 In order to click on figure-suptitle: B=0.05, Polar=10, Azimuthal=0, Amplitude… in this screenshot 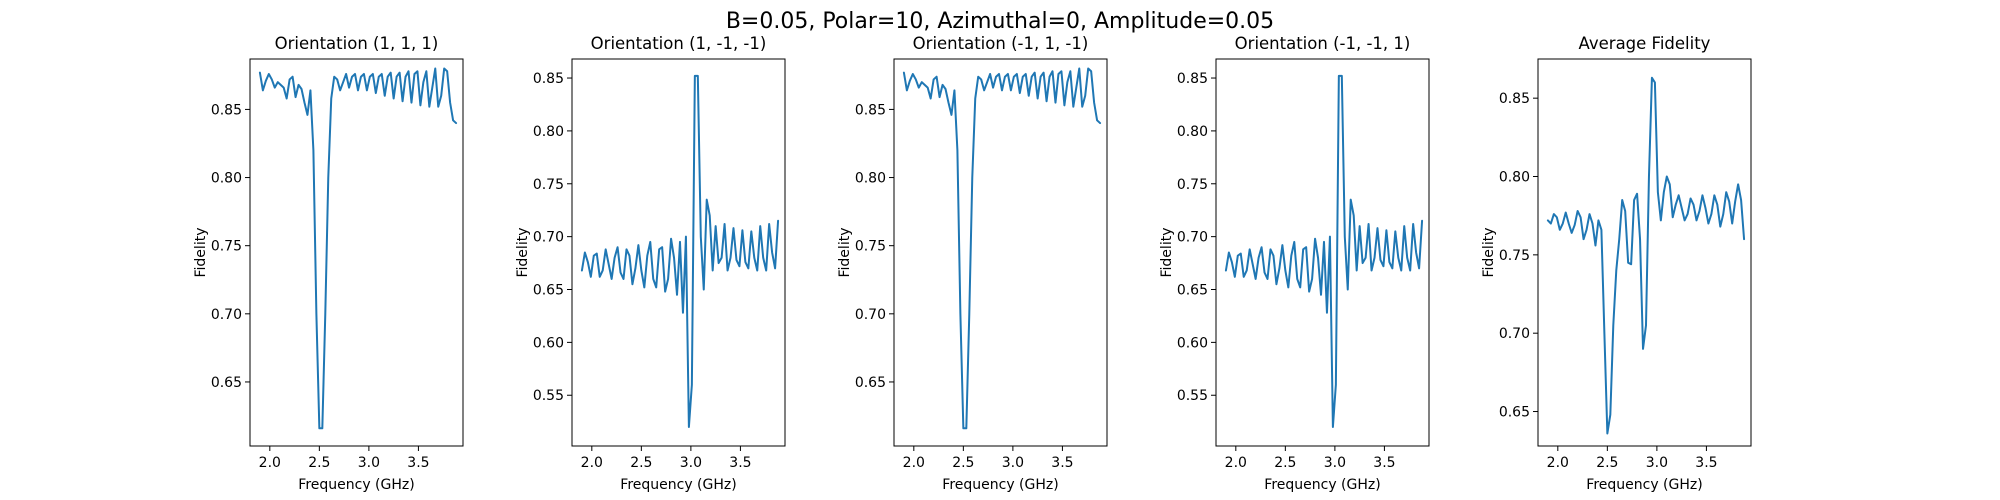, I will do `click(1000, 21)`.